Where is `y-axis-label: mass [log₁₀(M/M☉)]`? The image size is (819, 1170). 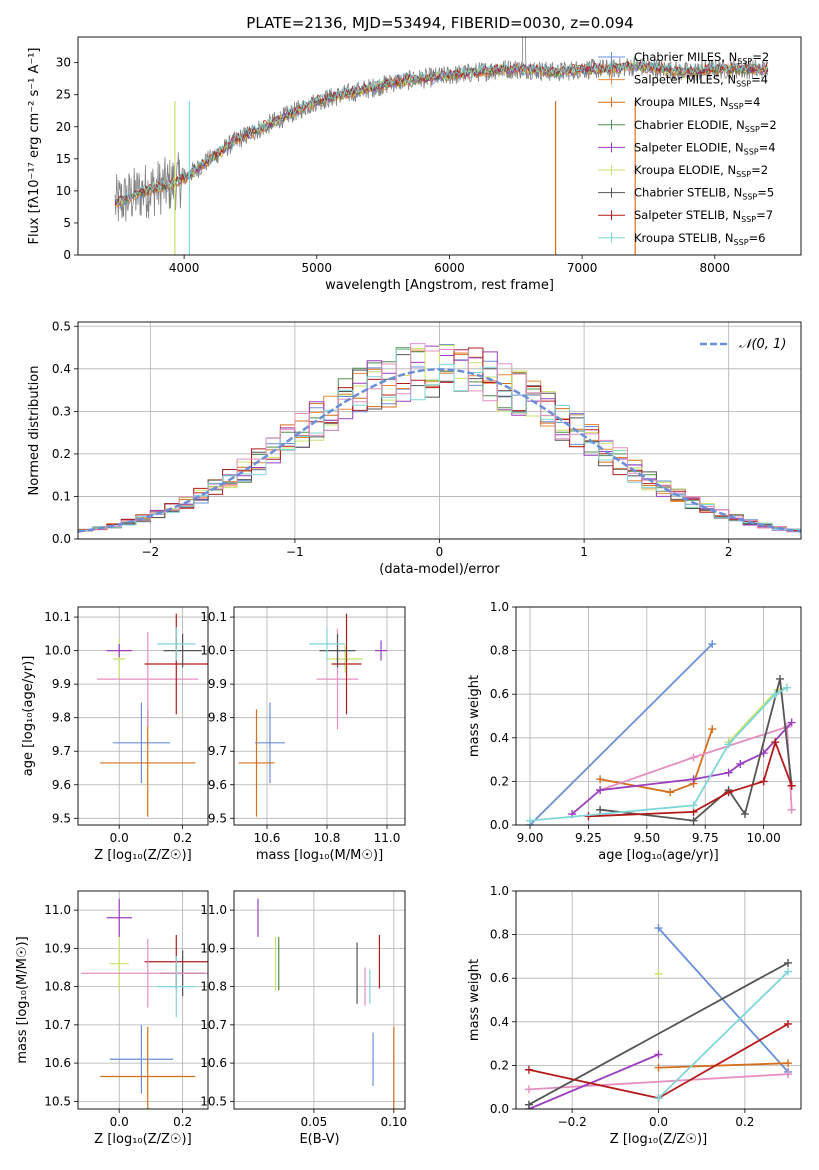 y-axis-label: mass [log₁₀(M/M☉)] is located at coordinates (22, 999).